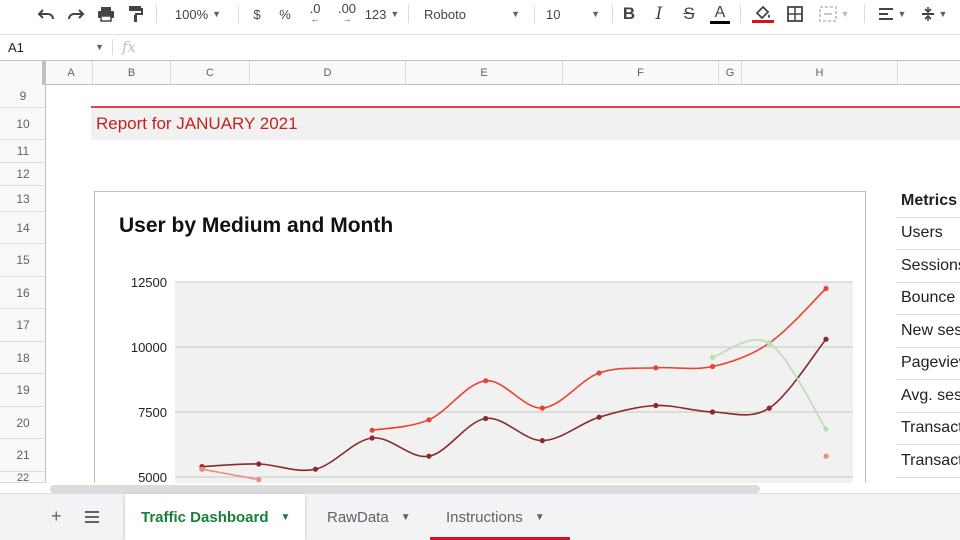 The width and height of the screenshot is (960, 540). What do you see at coordinates (256, 225) in the screenshot?
I see `chart-title: User by Medium and Month` at bounding box center [256, 225].